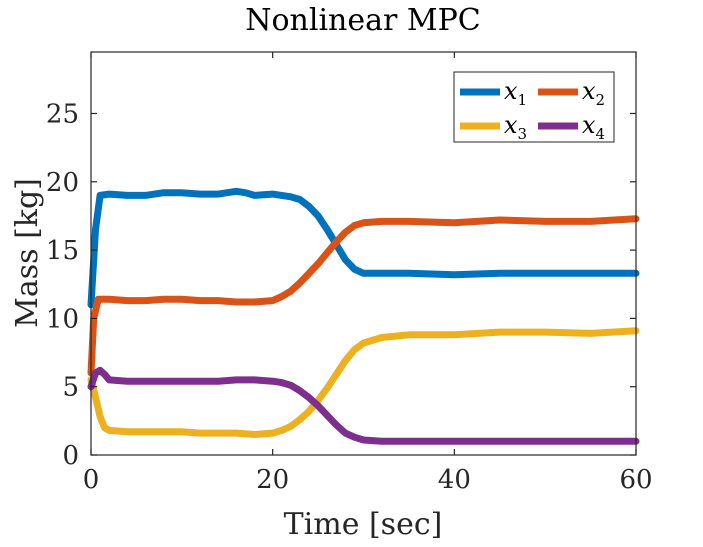  What do you see at coordinates (62, 251) in the screenshot?
I see `y-tick-label: 15` at bounding box center [62, 251].